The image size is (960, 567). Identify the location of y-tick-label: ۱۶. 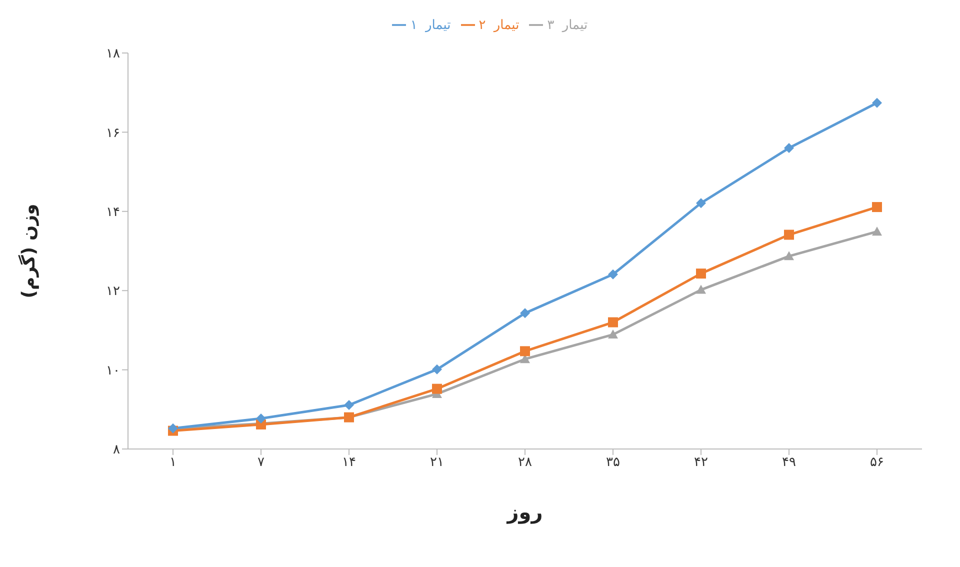
(113, 133).